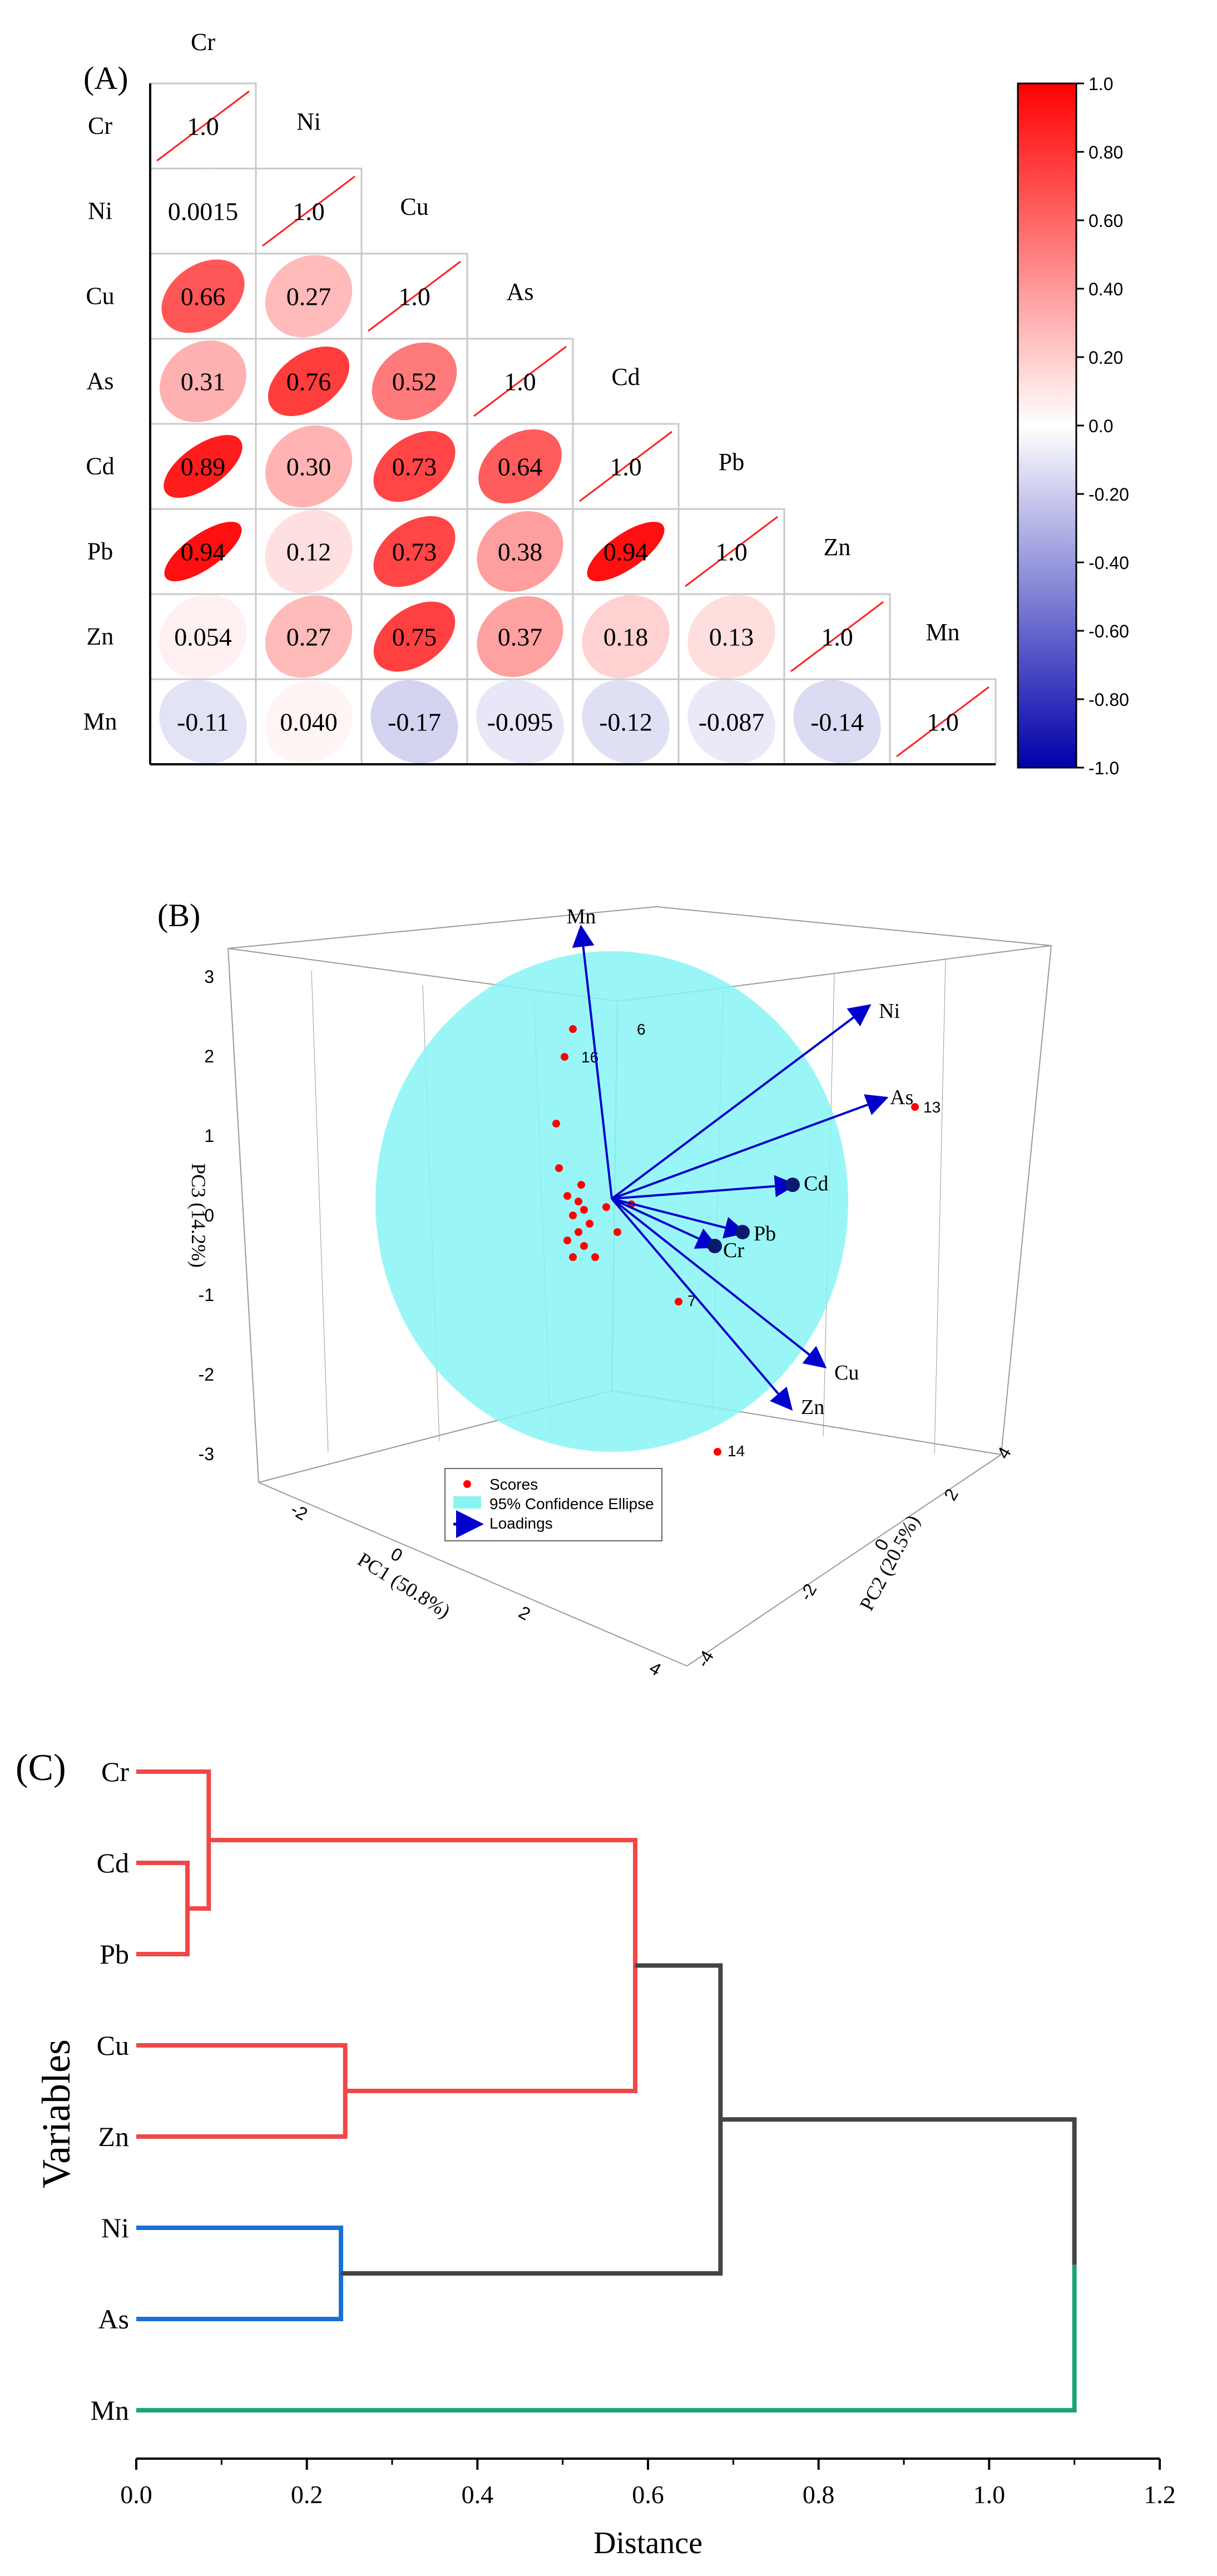  I want to click on z-axis-label: PC3 (14.2%), so click(199, 1215).